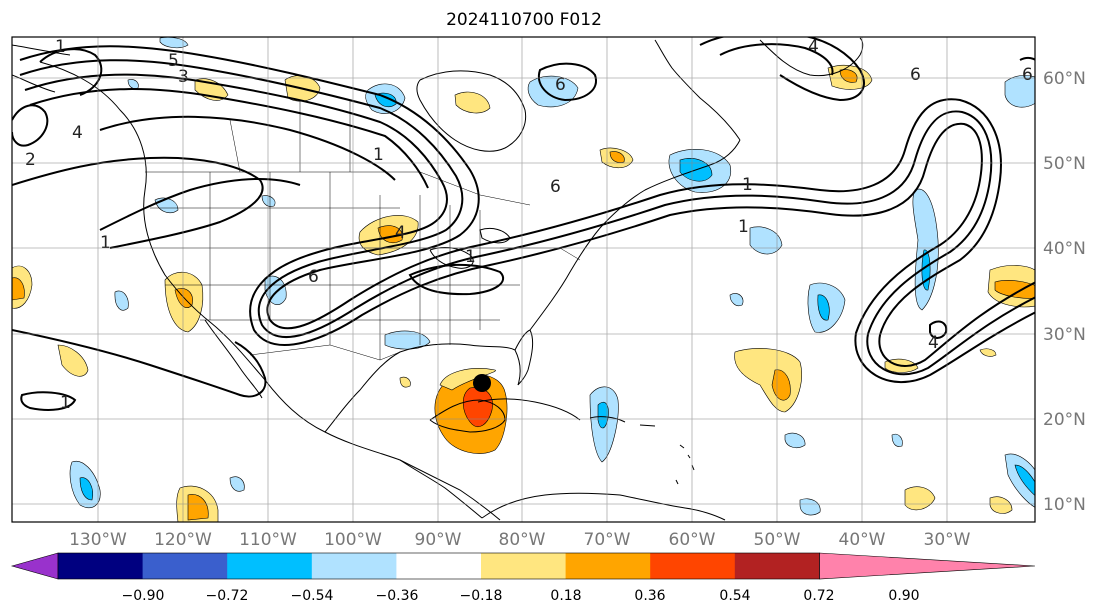 The width and height of the screenshot is (1105, 615). Describe the element at coordinates (143, 596) in the screenshot. I see `colorbar-tick-label: −0.90` at that location.